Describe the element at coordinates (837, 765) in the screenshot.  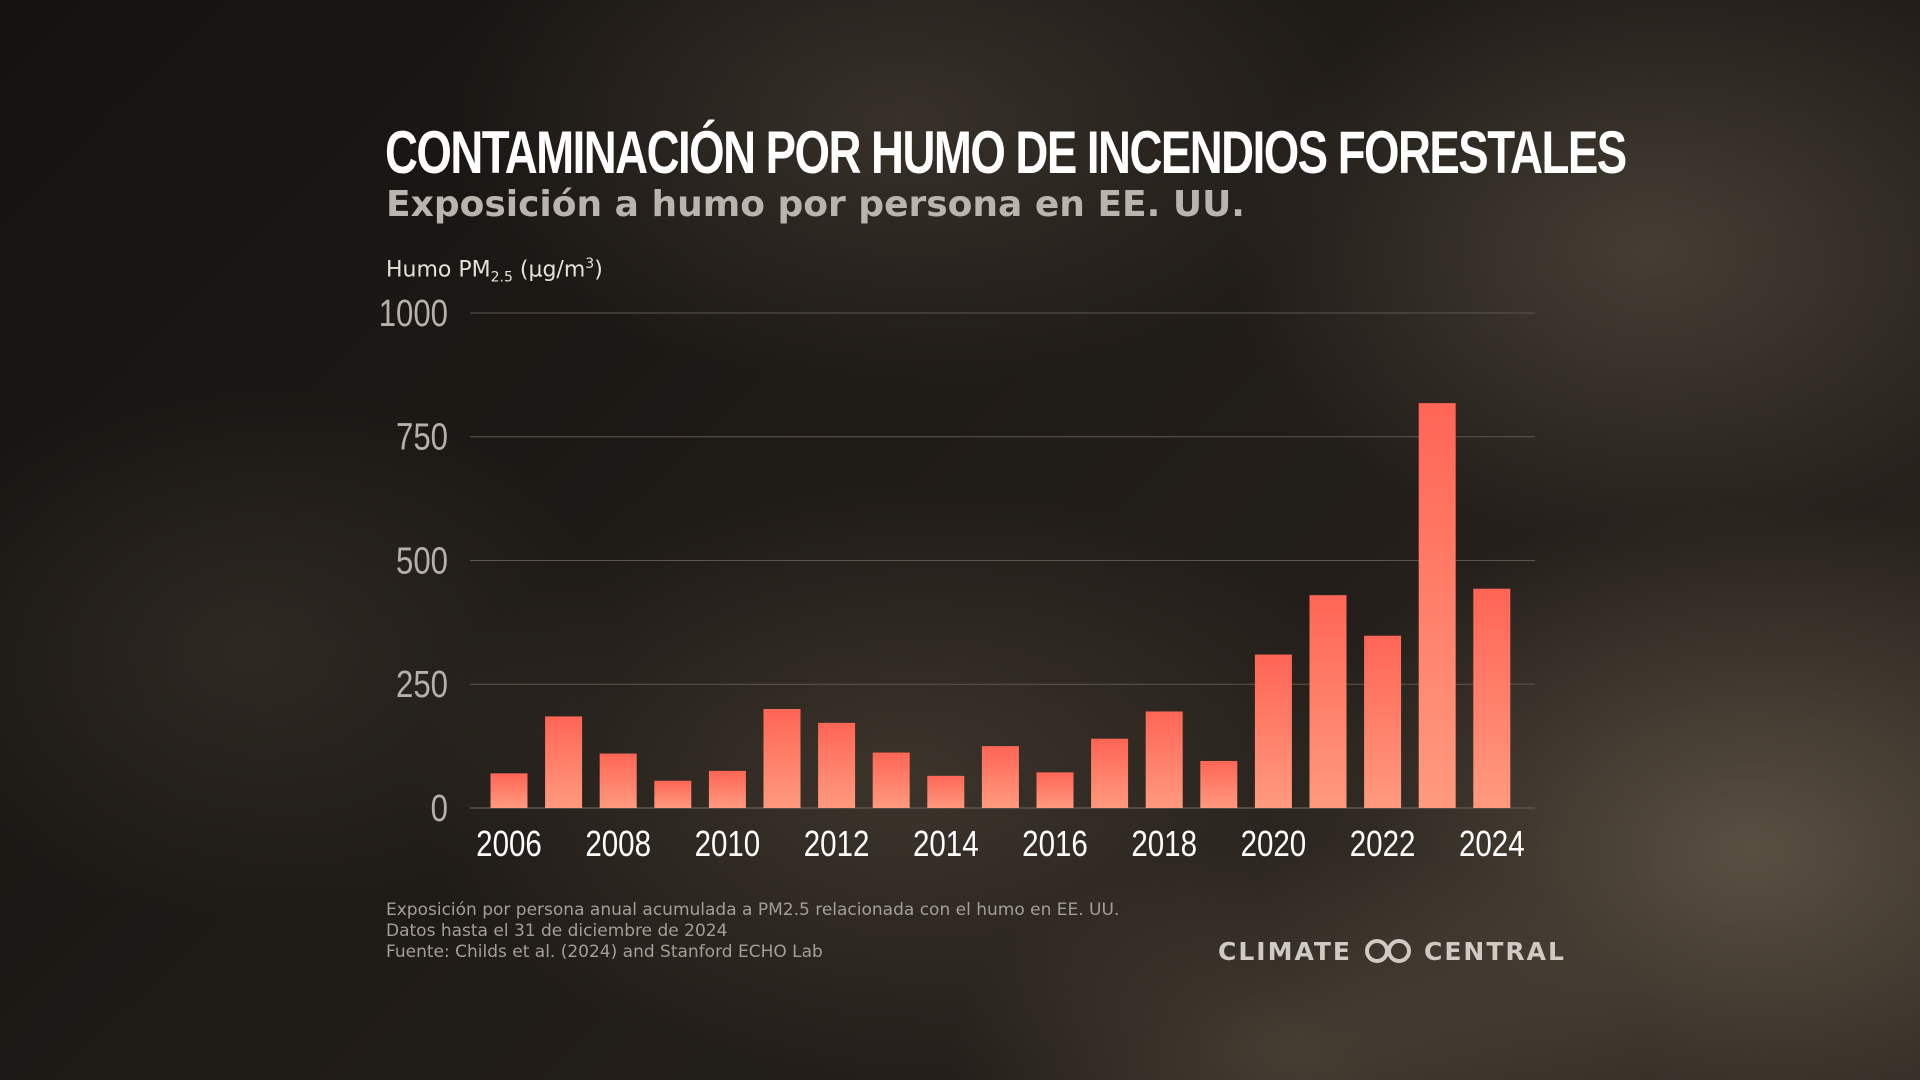
I see `bar-2012` at that location.